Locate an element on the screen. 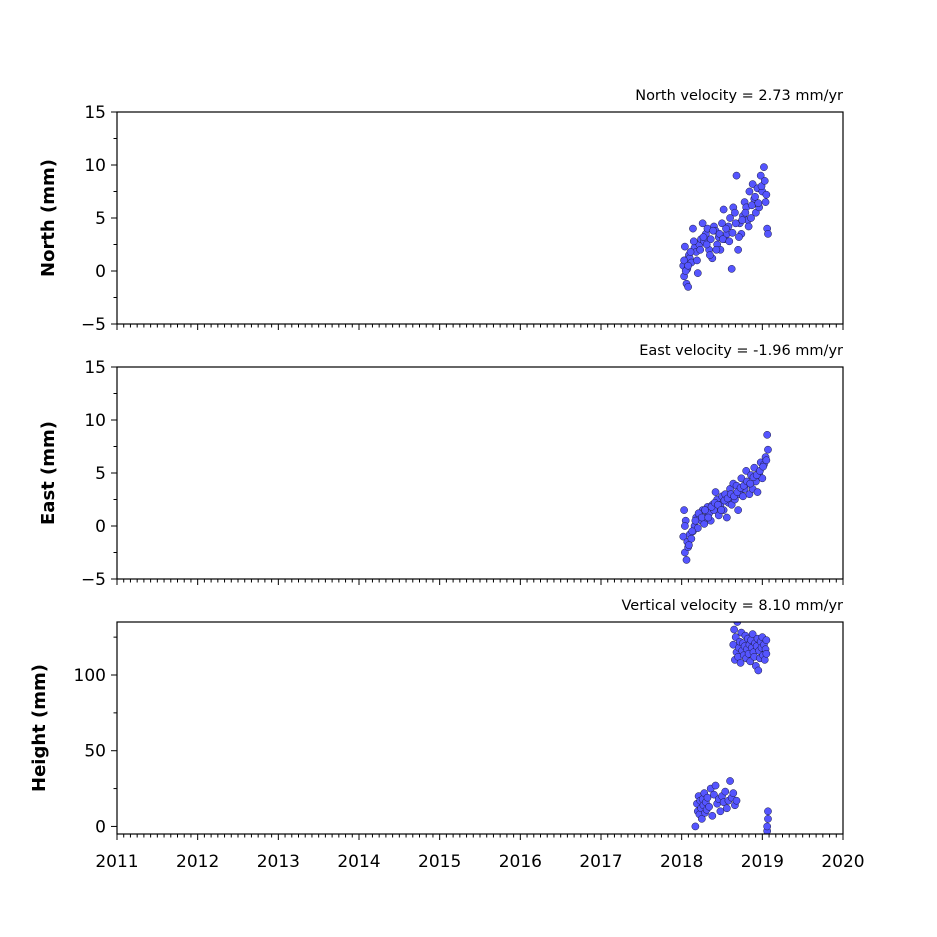 The image size is (937, 937). x-tick-label: 2018 is located at coordinates (681, 862).